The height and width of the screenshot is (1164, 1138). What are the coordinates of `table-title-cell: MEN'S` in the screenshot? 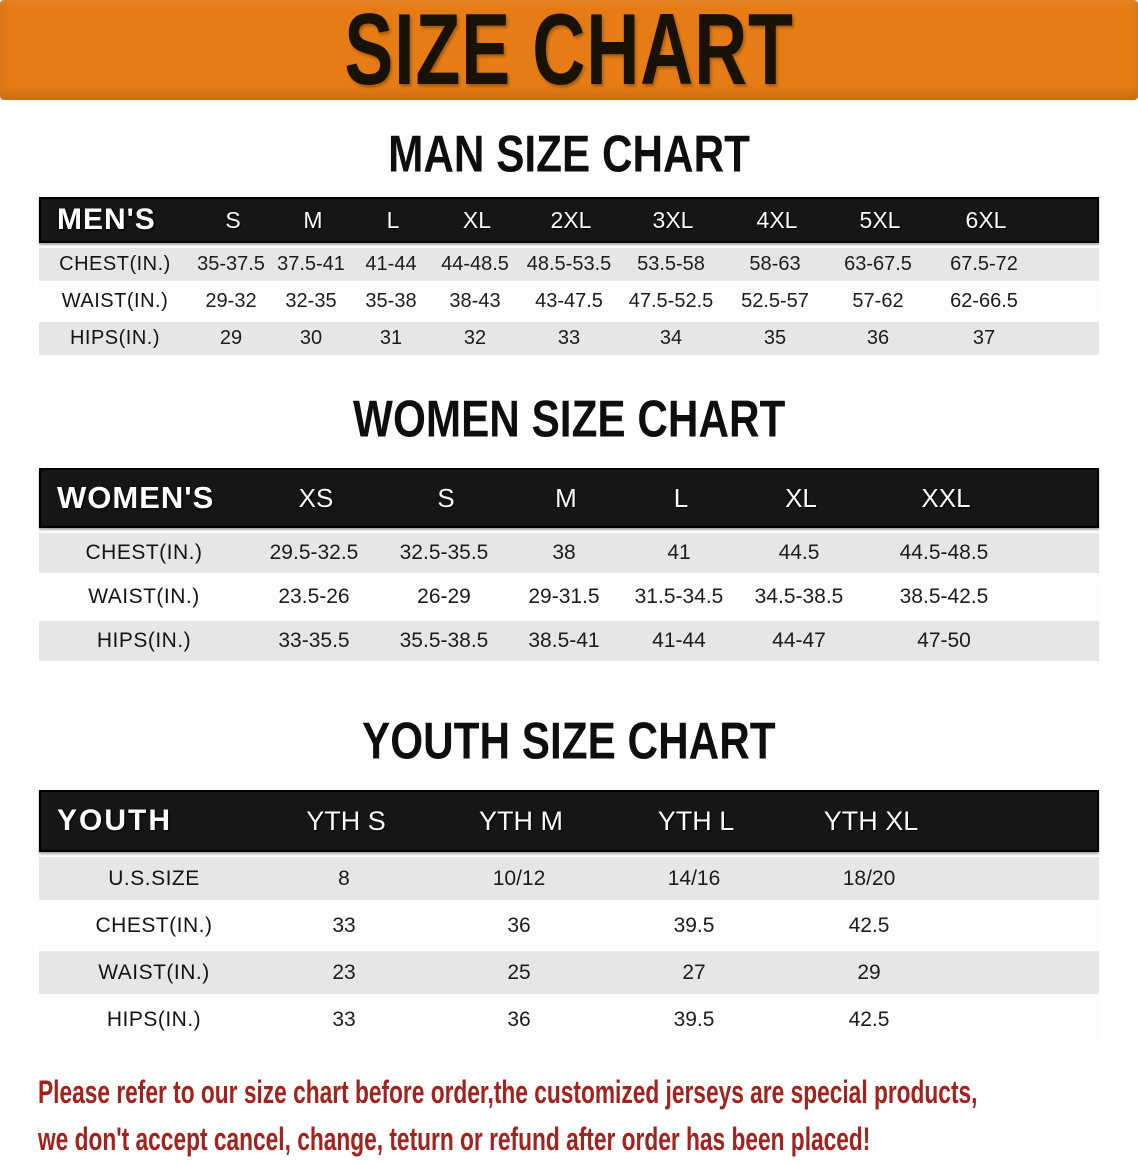 It's located at (106, 219).